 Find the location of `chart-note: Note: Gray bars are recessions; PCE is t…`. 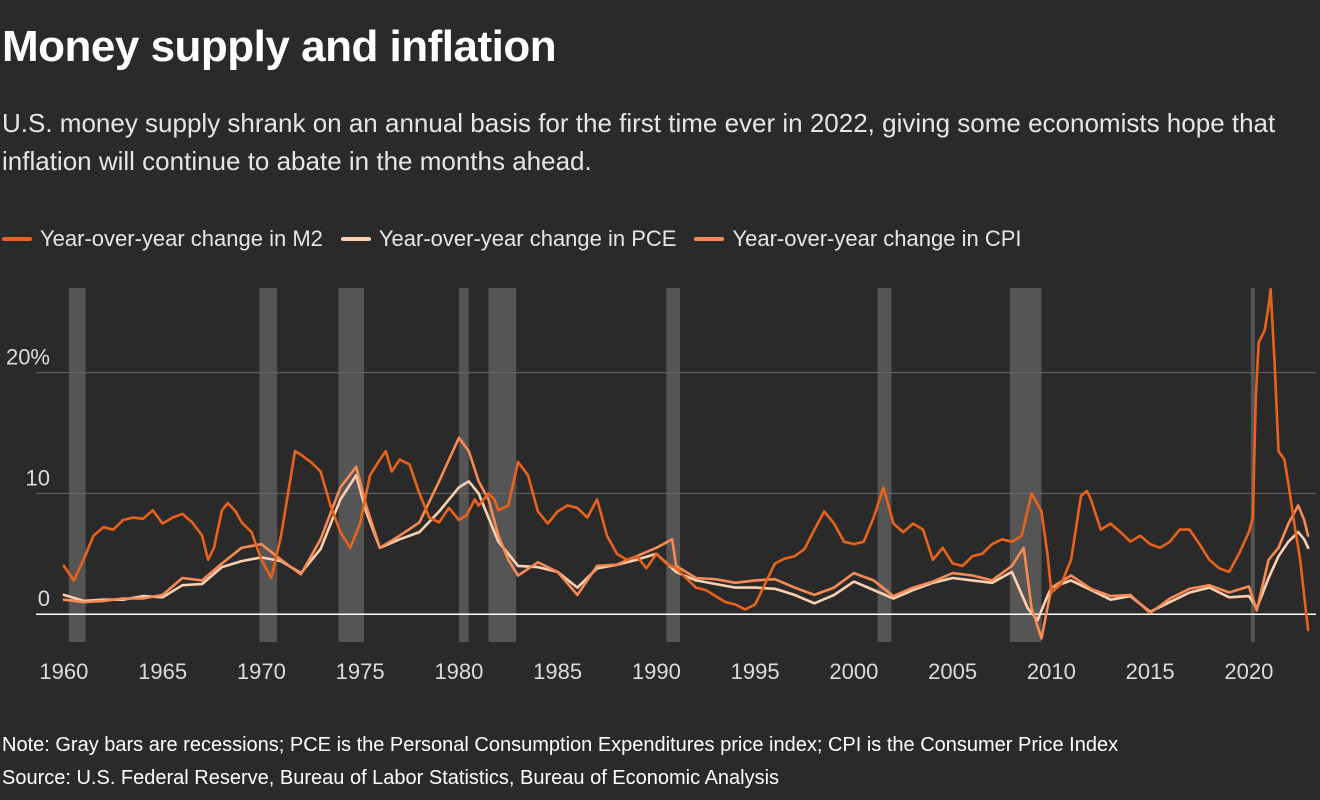

chart-note: Note: Gray bars are recessions; PCE is t… is located at coordinates (560, 745).